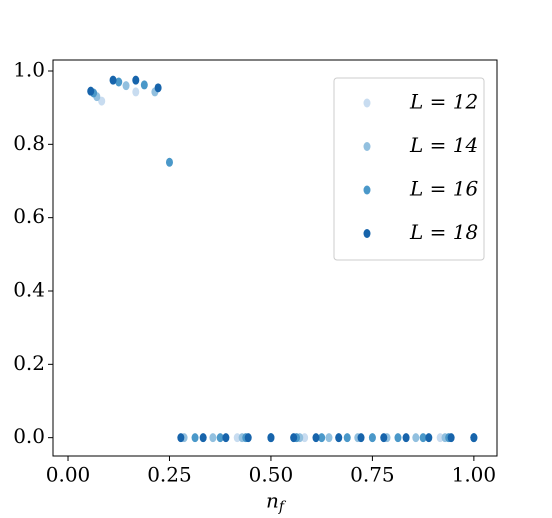  What do you see at coordinates (29, 216) in the screenshot?
I see `y-tick-label: 0.6` at bounding box center [29, 216].